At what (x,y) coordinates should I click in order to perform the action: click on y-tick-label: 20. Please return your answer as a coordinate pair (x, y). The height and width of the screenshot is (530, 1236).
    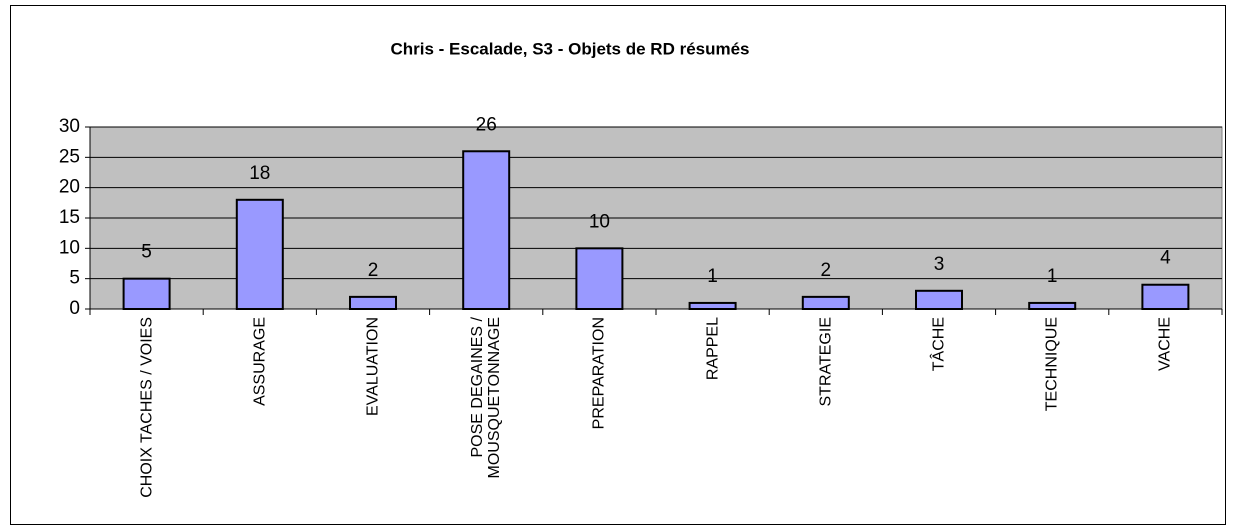
    Looking at the image, I should click on (69, 187).